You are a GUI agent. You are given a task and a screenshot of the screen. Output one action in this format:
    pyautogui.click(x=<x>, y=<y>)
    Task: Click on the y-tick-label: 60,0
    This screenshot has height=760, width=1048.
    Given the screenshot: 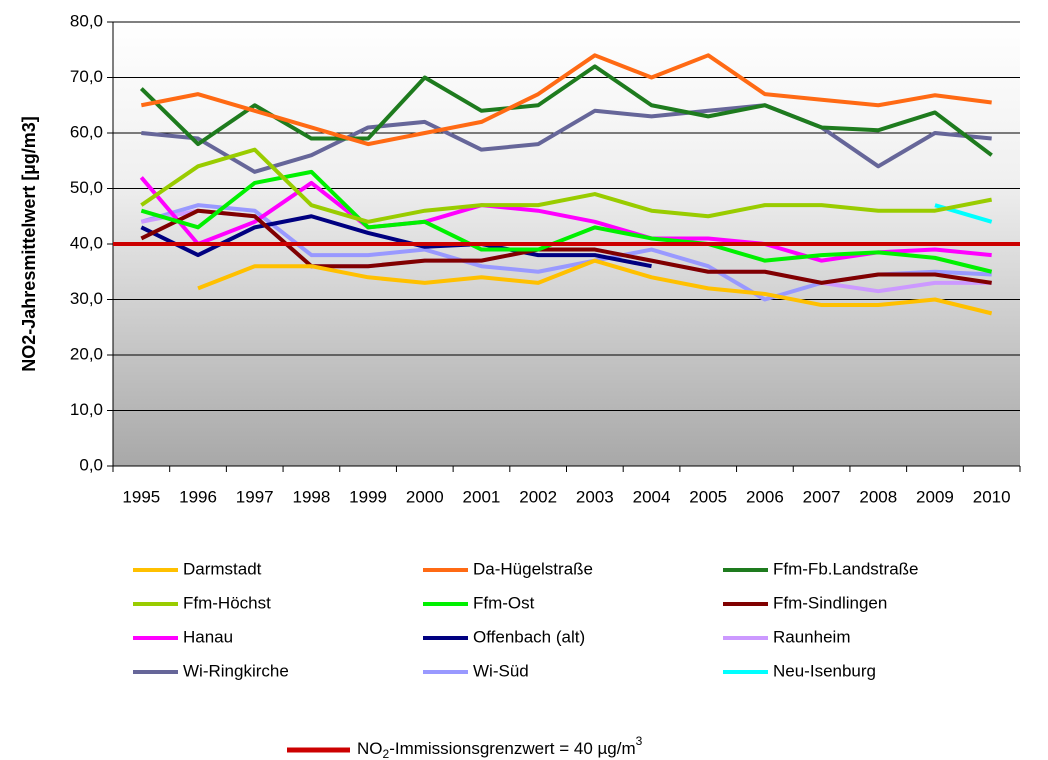 What is the action you would take?
    pyautogui.click(x=86, y=131)
    